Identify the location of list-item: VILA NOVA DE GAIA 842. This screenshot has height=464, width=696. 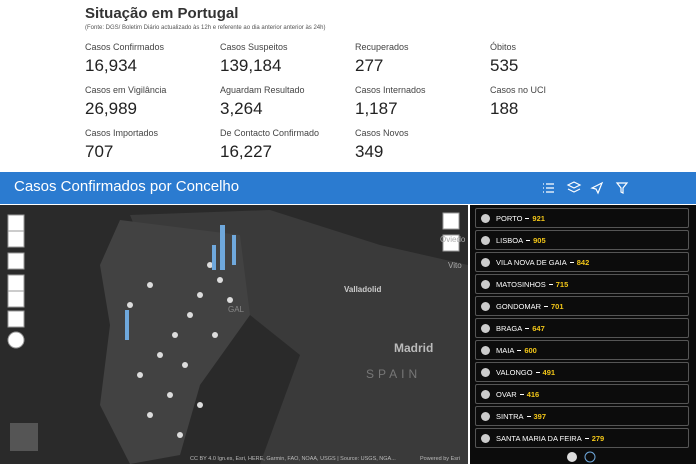
(582, 262).